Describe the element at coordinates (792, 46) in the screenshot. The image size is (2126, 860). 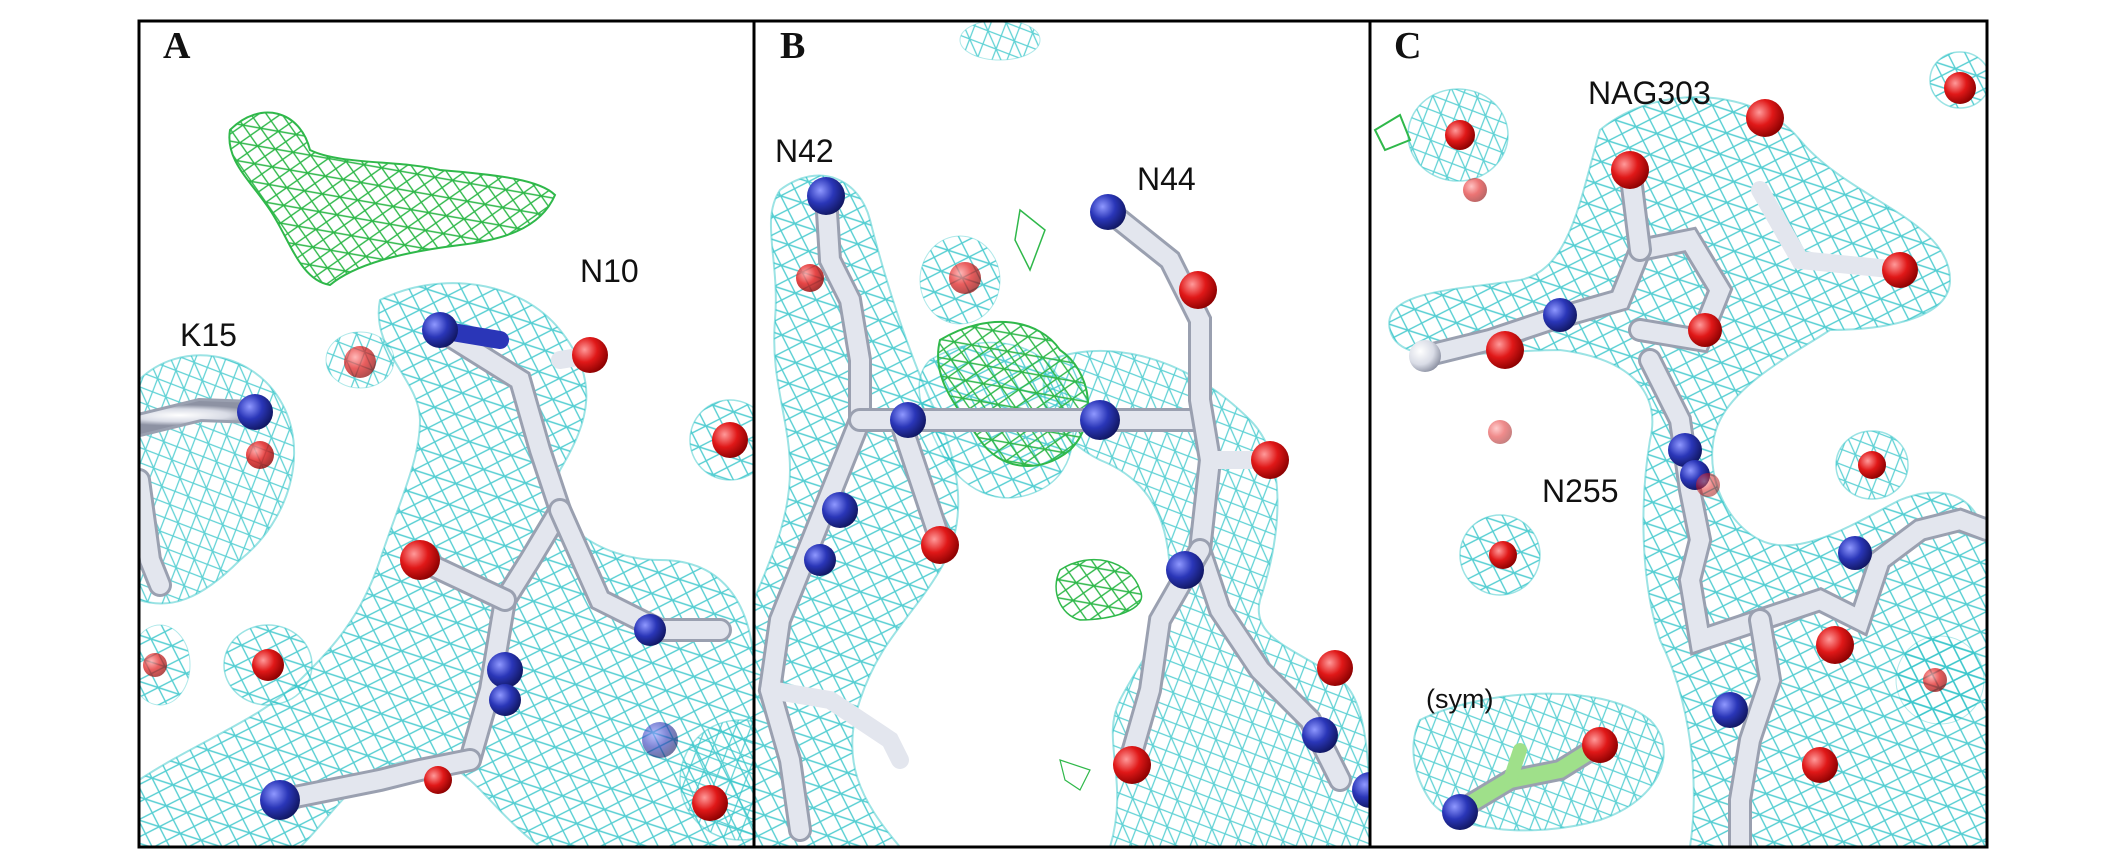
I see `panel-letter-b: B` at that location.